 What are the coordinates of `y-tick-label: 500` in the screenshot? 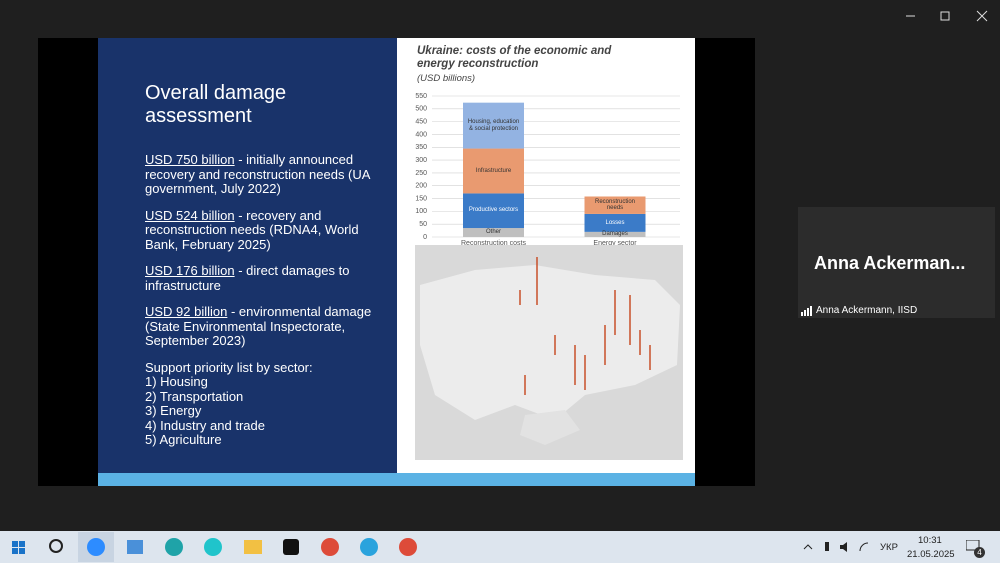 It's located at (421, 109).